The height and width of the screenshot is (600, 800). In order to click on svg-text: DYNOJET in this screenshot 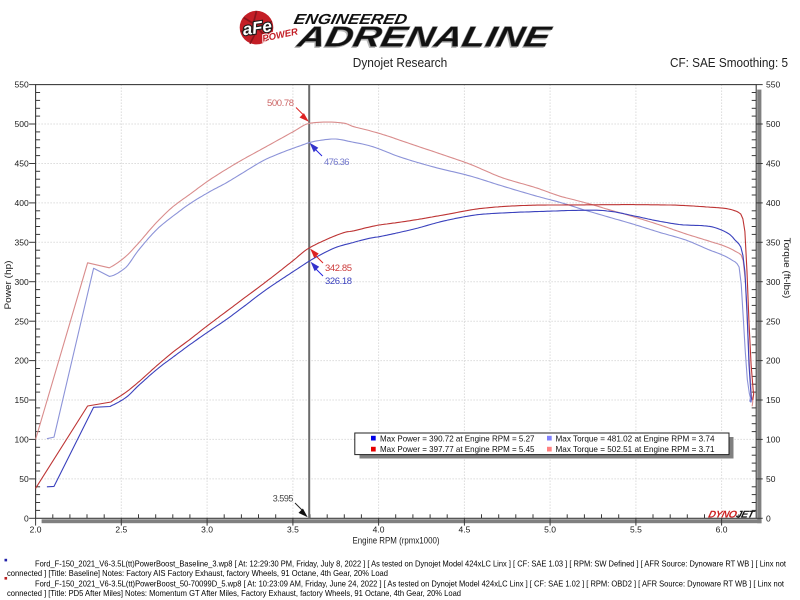, I will do `click(731, 515)`.